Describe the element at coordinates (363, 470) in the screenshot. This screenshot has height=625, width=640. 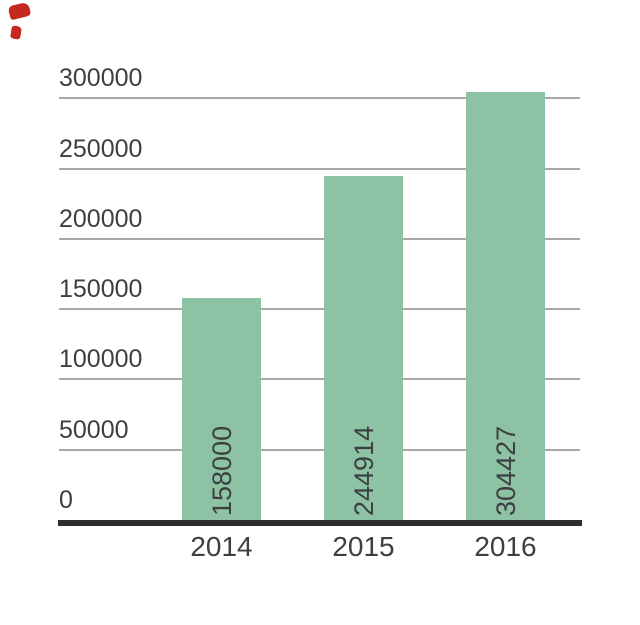
I see `bar-value-label: 244914` at that location.